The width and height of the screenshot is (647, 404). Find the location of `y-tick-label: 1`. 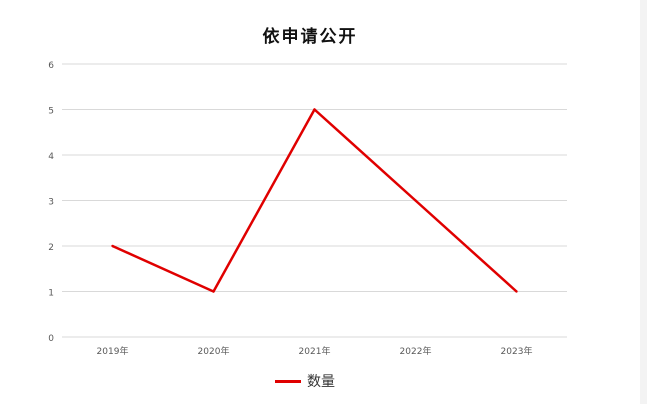

y-tick-label: 1 is located at coordinates (51, 294).